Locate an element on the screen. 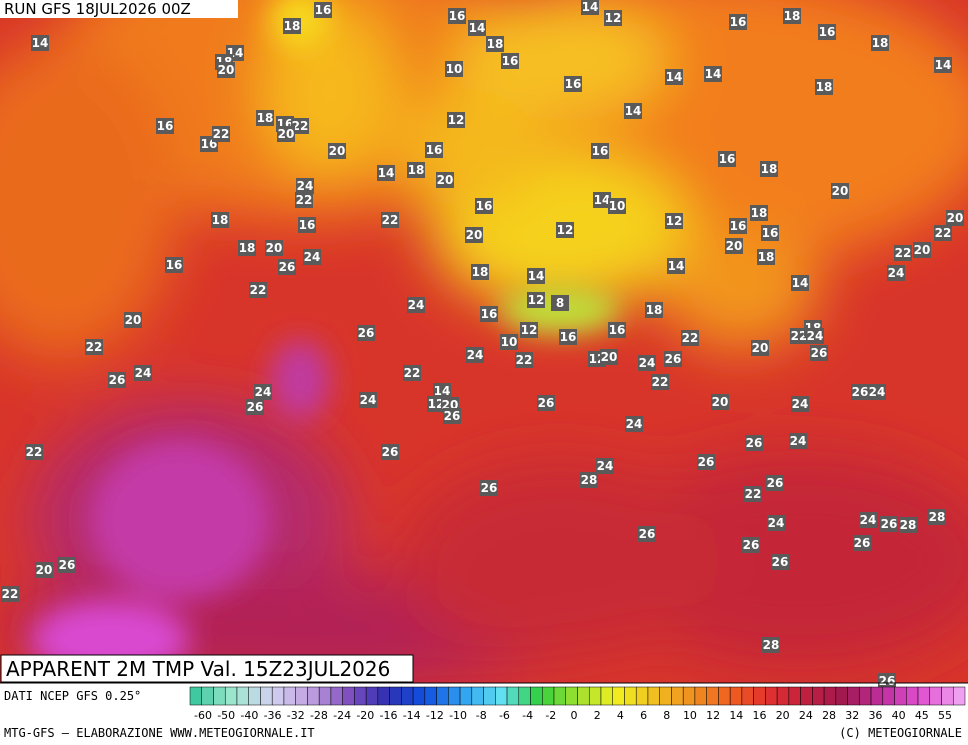  title-box is located at coordinates (207, 668).